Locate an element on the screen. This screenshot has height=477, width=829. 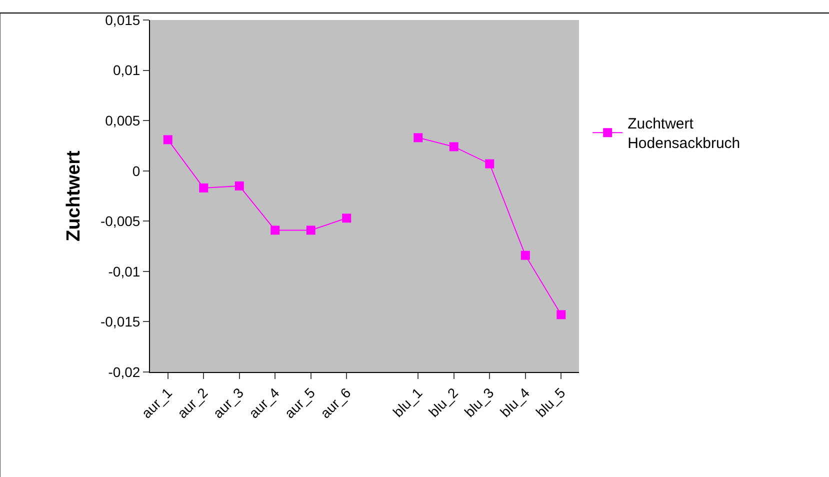
y-tick-label: -0,02 is located at coordinates (124, 372).